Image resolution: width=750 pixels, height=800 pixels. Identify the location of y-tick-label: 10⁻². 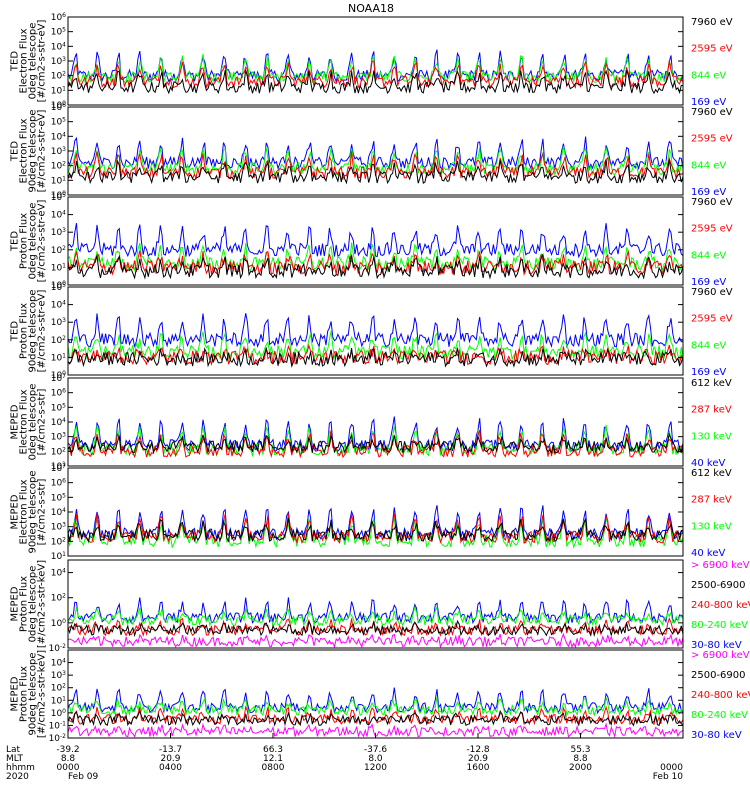
(58, 649).